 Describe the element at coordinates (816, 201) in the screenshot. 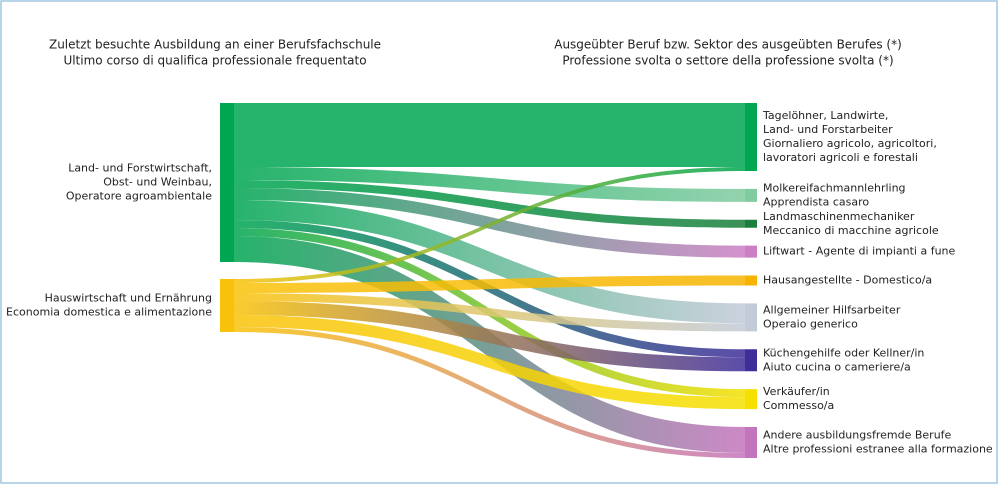

I see `node-label: Apprendista casaro` at that location.